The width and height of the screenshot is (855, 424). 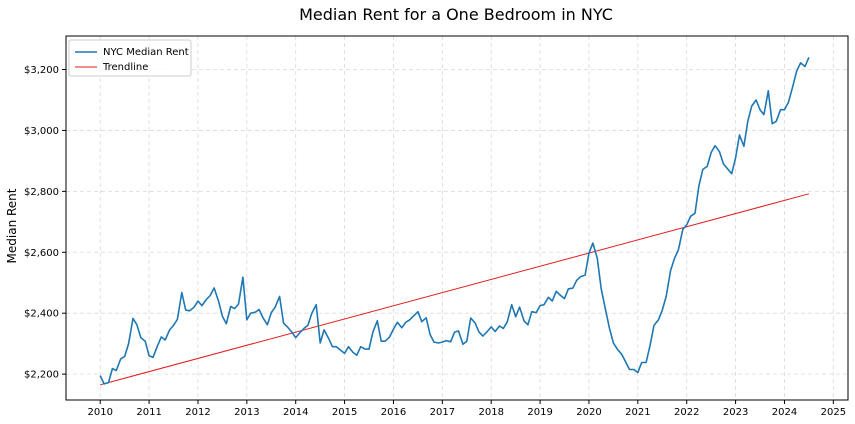 I want to click on x-tick-label: 2021, so click(x=637, y=412).